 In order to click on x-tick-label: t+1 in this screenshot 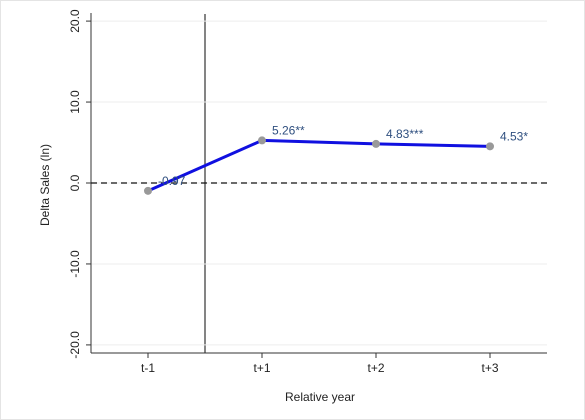, I will do `click(261, 368)`.